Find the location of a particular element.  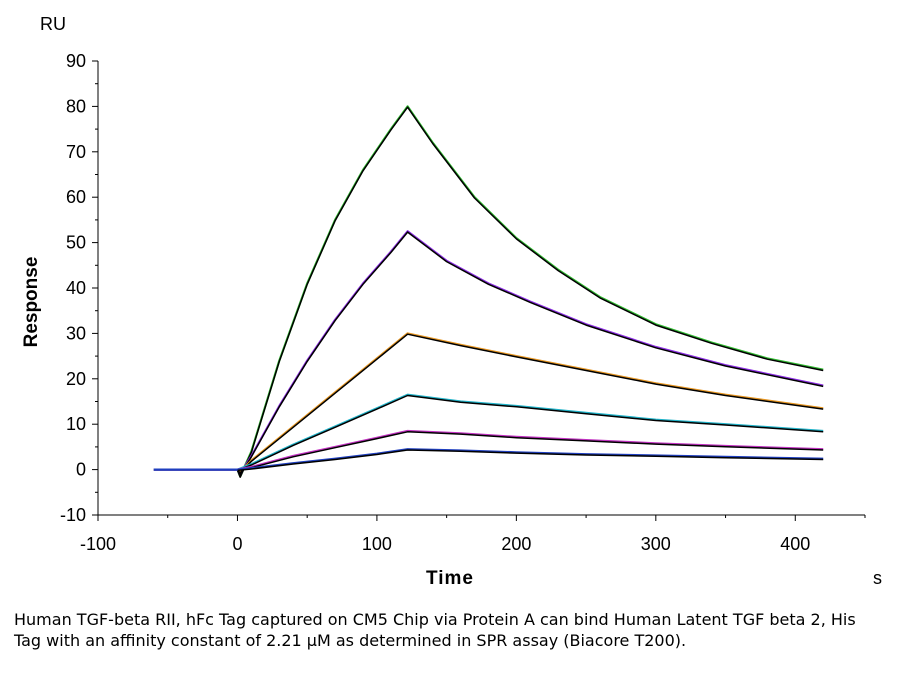

x-tick-label: -100 is located at coordinates (98, 544).